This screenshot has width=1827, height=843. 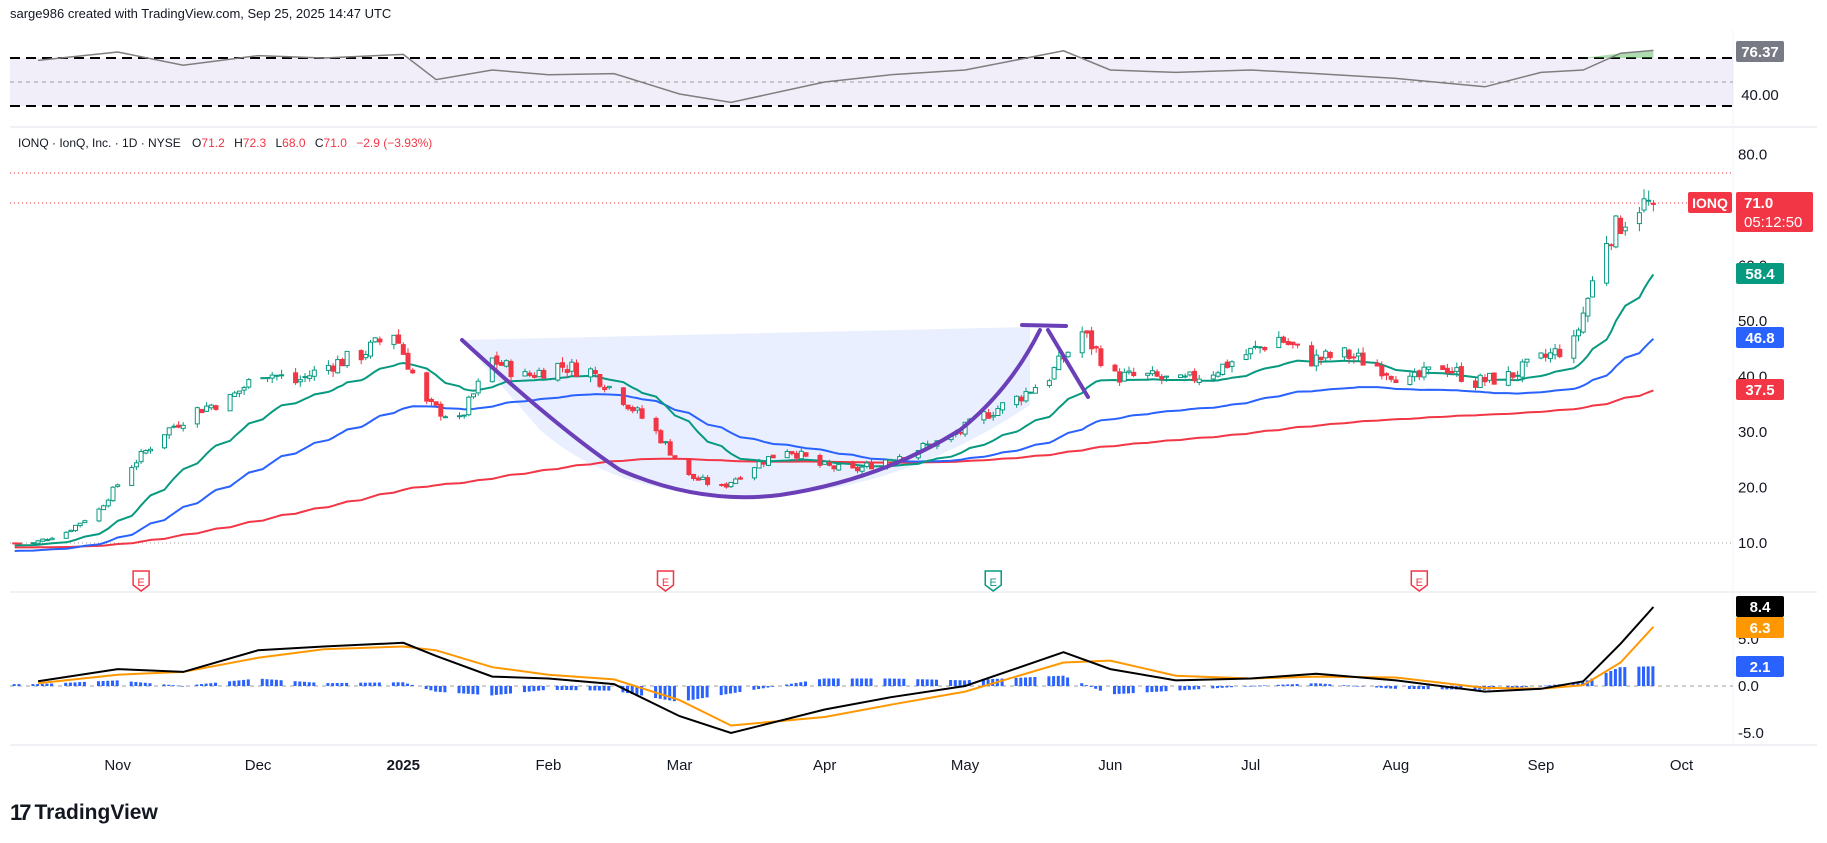 What do you see at coordinates (84, 813) in the screenshot?
I see `tradingview-logo: 17 TradingView` at bounding box center [84, 813].